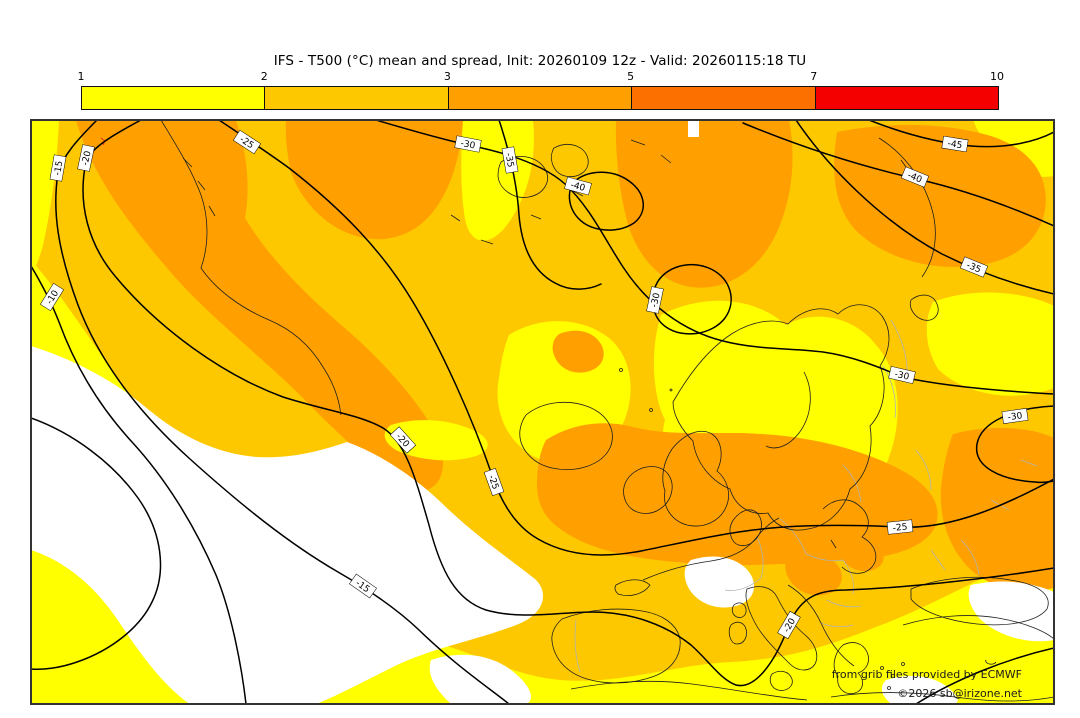  What do you see at coordinates (997, 76) in the screenshot?
I see `colorbar-tick: 10` at bounding box center [997, 76].